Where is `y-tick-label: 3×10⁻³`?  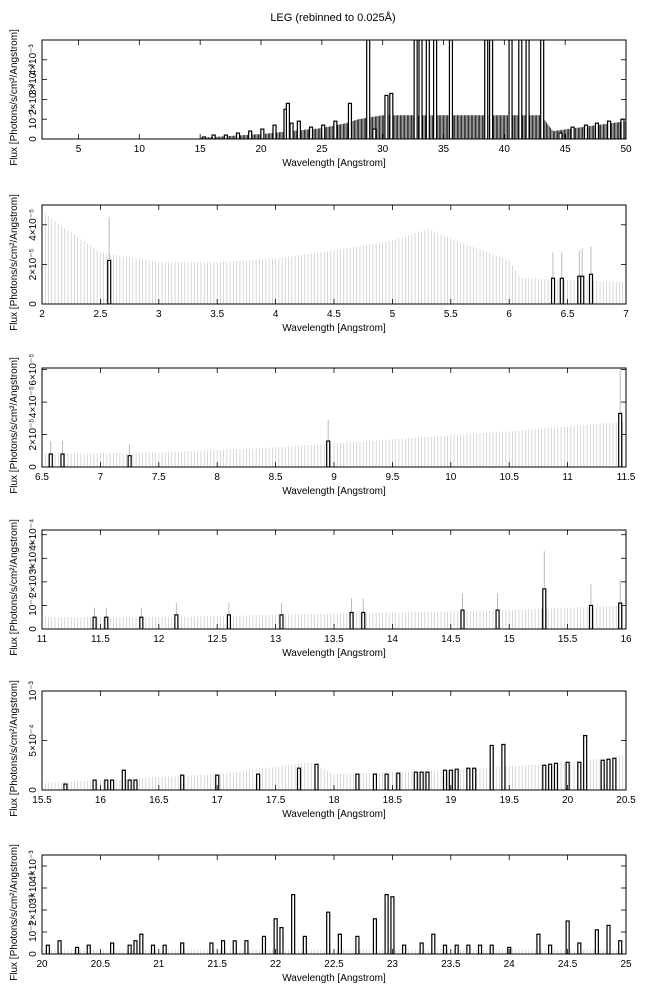 y-tick-label: 3×10⁻³ is located at coordinates (33, 888).